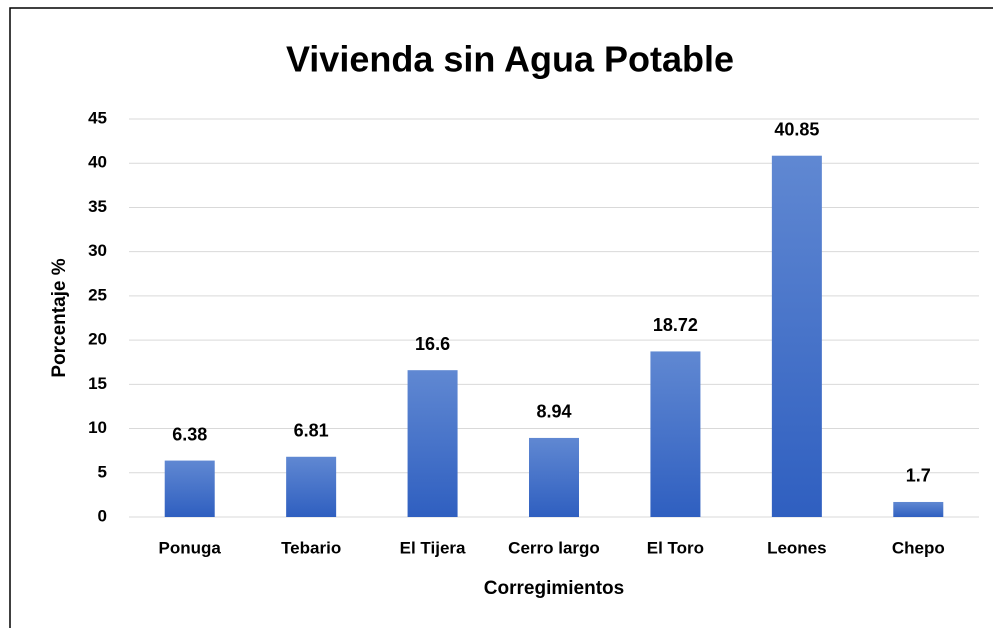 The image size is (993, 628). What do you see at coordinates (554, 588) in the screenshot?
I see `x-axis-label: Corregimientos` at bounding box center [554, 588].